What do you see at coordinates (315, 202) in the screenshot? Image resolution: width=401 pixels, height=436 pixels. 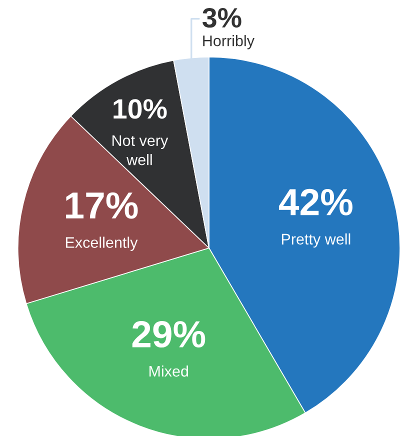 I see `data-label: 42%` at bounding box center [315, 202].